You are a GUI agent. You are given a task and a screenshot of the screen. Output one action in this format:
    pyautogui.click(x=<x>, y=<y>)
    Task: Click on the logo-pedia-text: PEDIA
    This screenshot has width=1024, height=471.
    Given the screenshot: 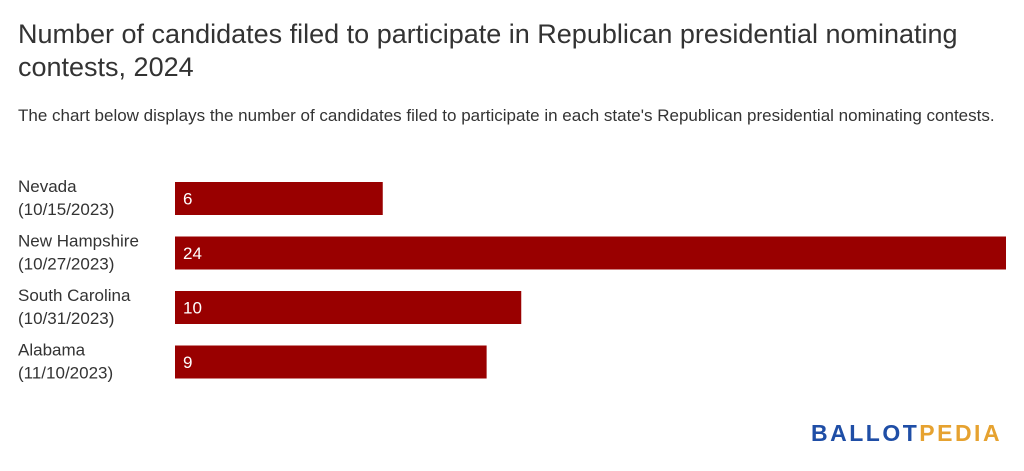 What is the action you would take?
    pyautogui.click(x=961, y=433)
    